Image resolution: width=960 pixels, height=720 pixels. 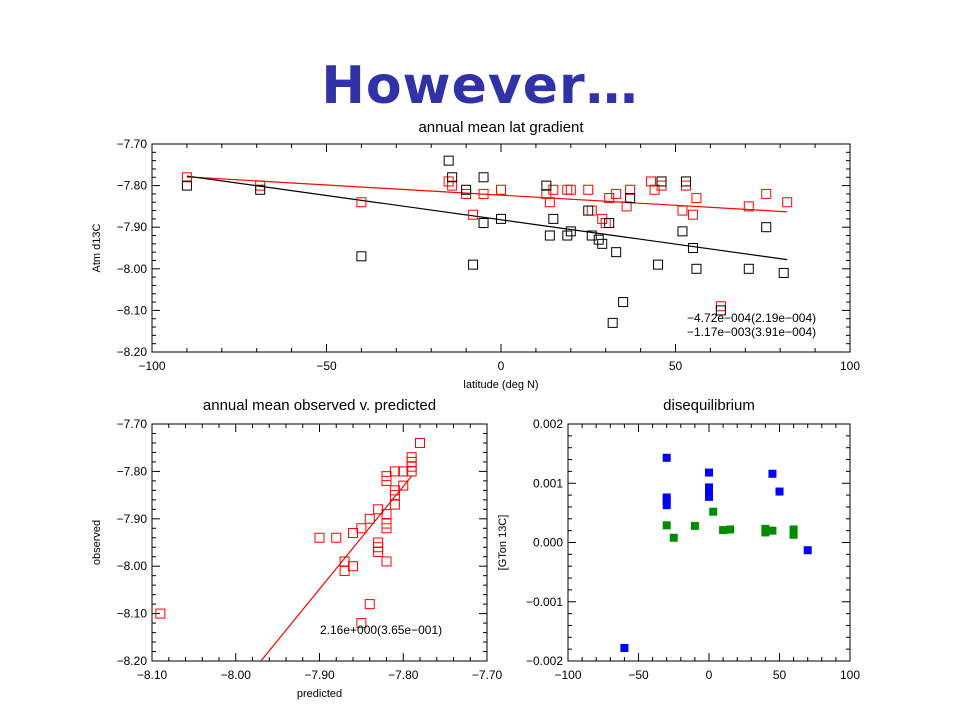 I want to click on x-tick-label: −8.00, so click(x=236, y=675).